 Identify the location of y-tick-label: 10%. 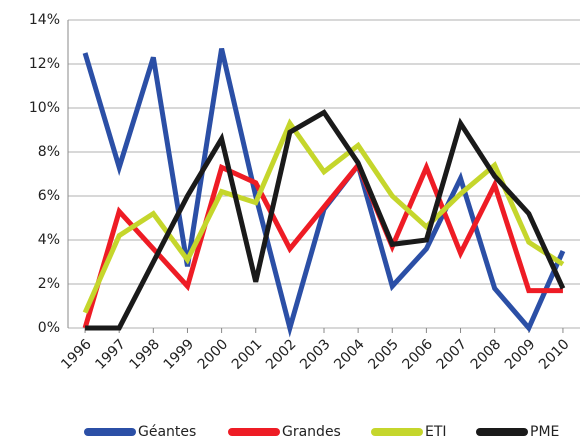
(44, 108).